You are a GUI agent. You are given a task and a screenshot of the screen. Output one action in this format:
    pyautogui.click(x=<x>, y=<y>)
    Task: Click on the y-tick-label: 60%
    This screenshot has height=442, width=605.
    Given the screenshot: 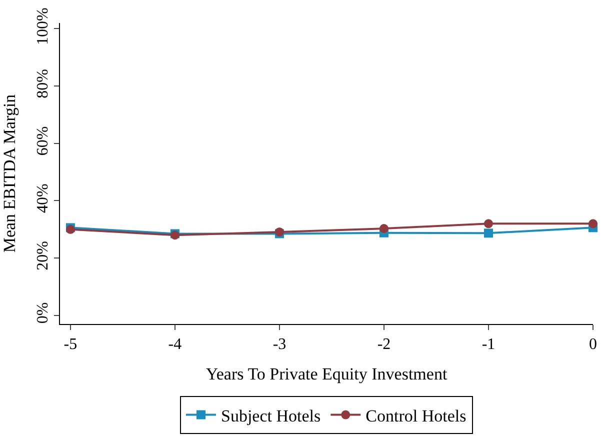 What is the action you would take?
    pyautogui.click(x=43, y=141)
    